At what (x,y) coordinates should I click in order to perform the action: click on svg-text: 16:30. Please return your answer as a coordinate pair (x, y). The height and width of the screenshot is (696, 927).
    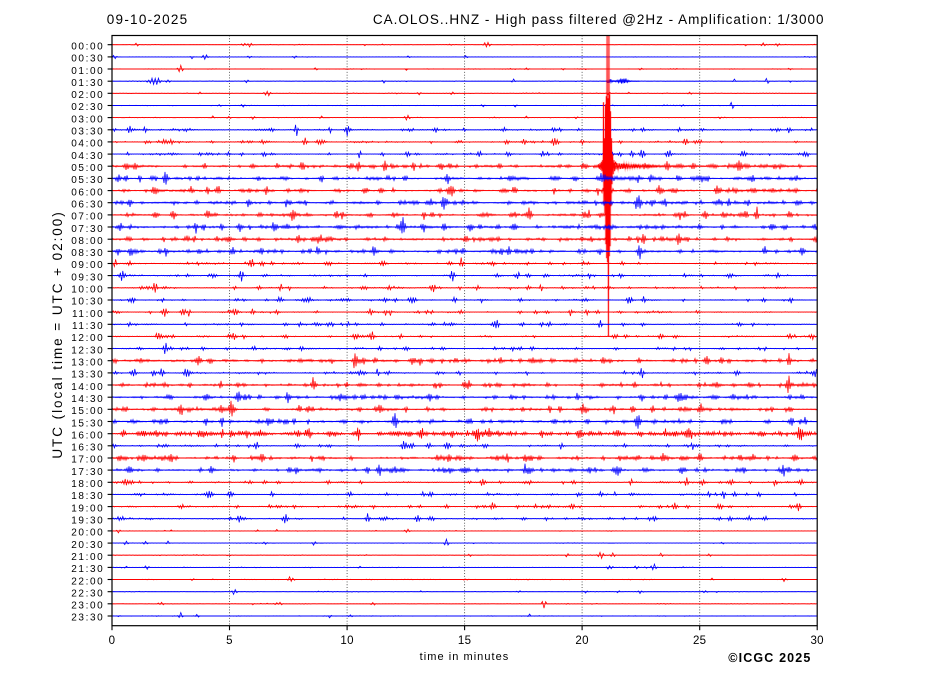
    Looking at the image, I should click on (87, 448).